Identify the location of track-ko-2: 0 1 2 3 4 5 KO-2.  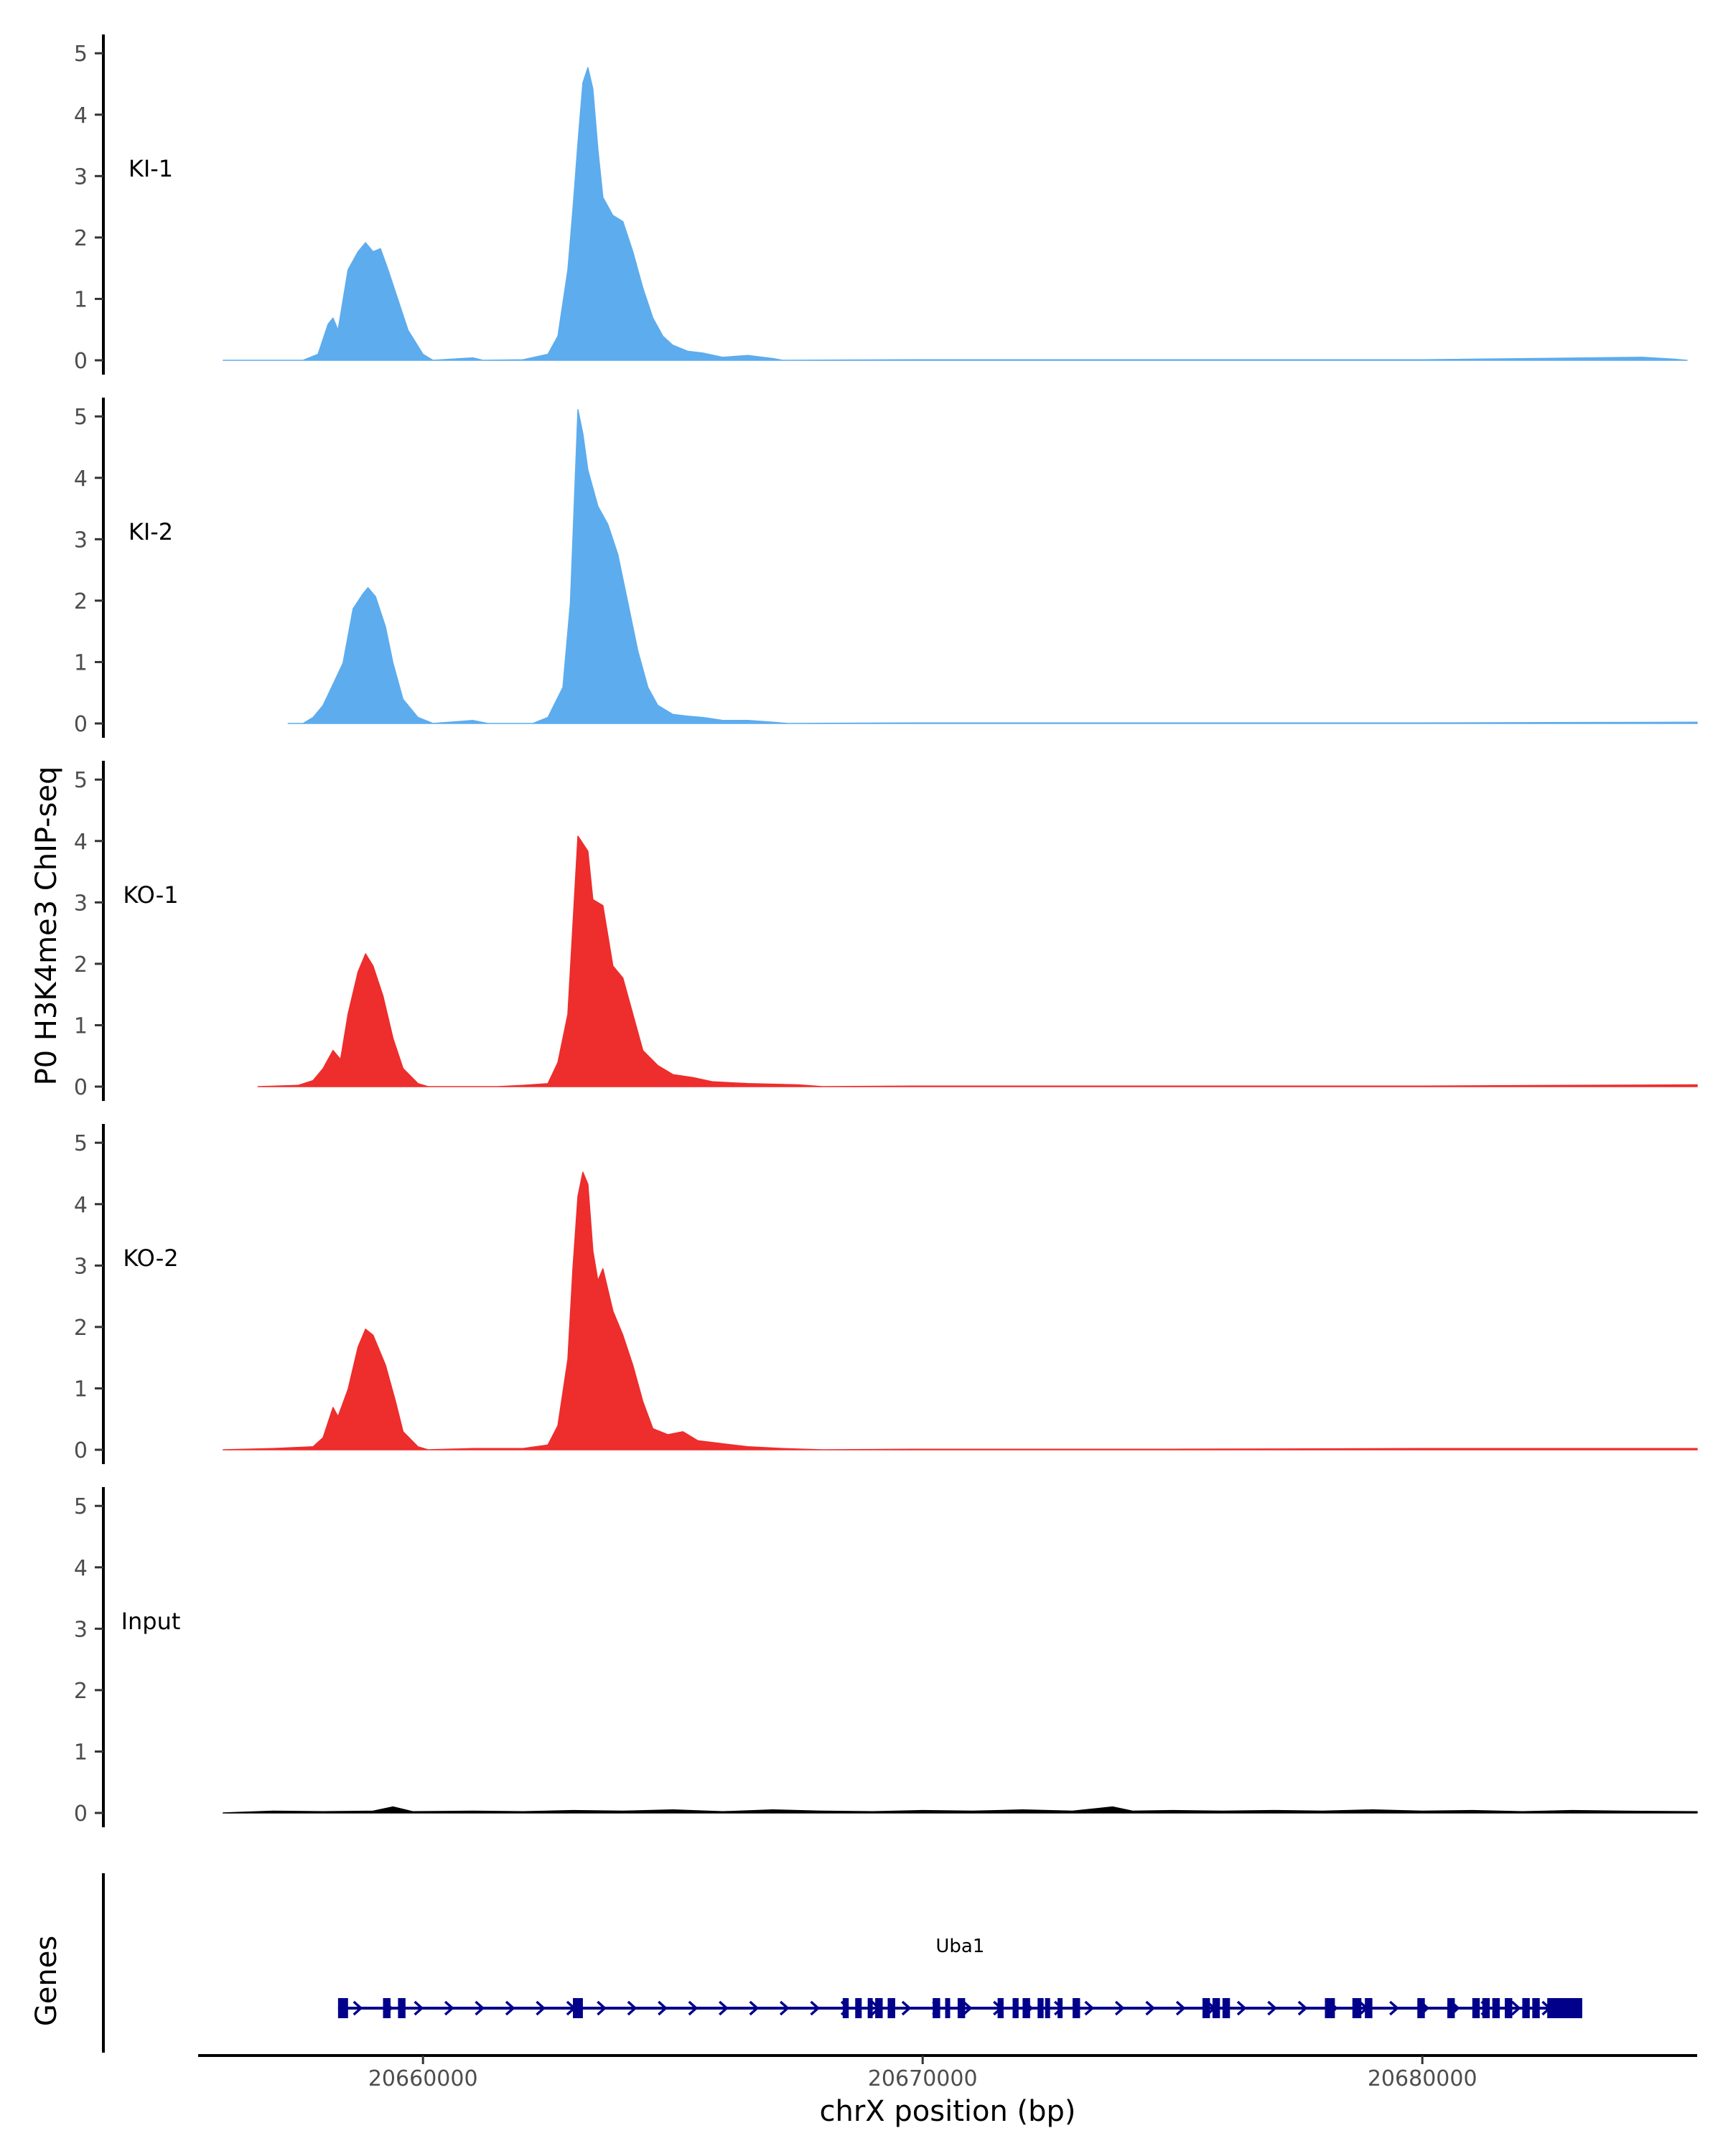
(886, 1294).